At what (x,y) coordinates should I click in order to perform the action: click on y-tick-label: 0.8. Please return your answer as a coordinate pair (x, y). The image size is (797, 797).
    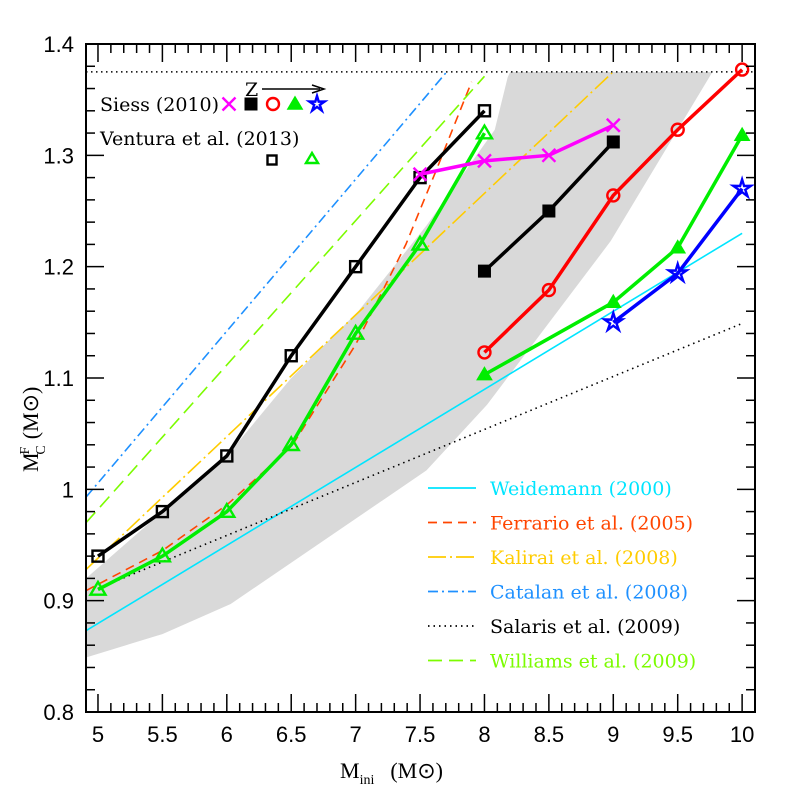
    Looking at the image, I should click on (58, 712).